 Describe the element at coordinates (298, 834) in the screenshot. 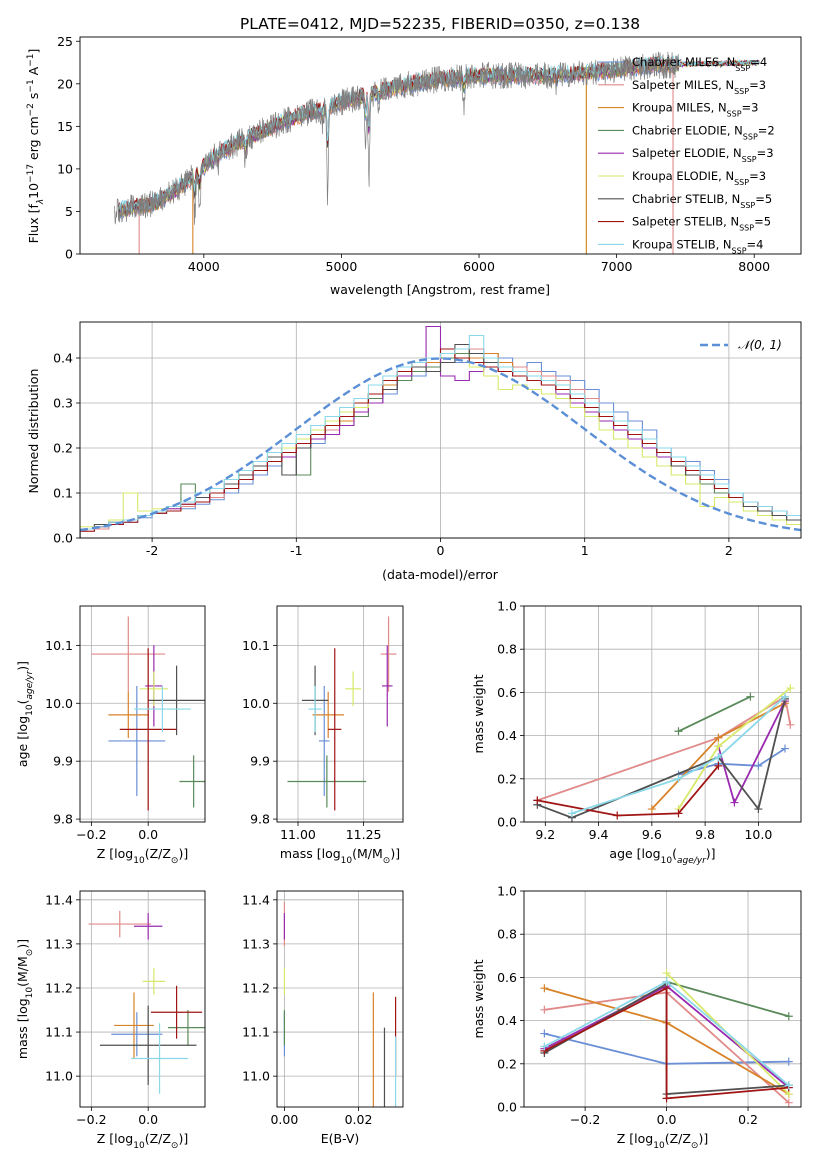

I see `tick-label-x: 11.00` at that location.